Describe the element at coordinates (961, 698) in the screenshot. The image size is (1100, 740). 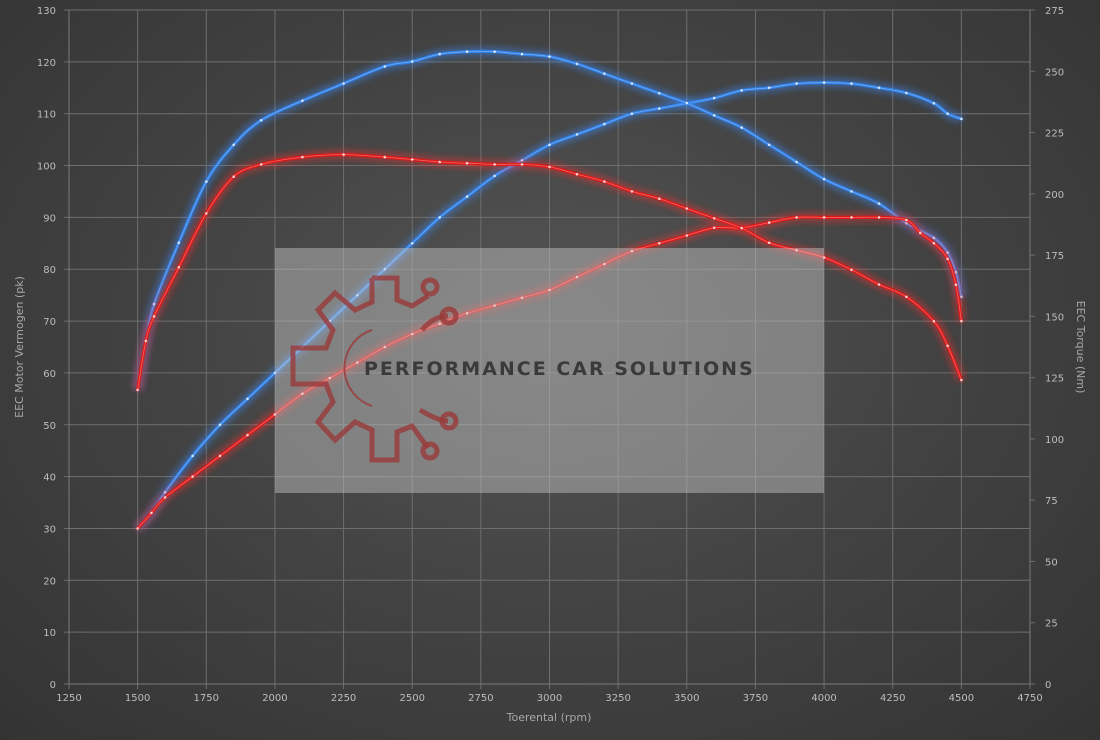
I see `x-tick-label: 4500` at that location.